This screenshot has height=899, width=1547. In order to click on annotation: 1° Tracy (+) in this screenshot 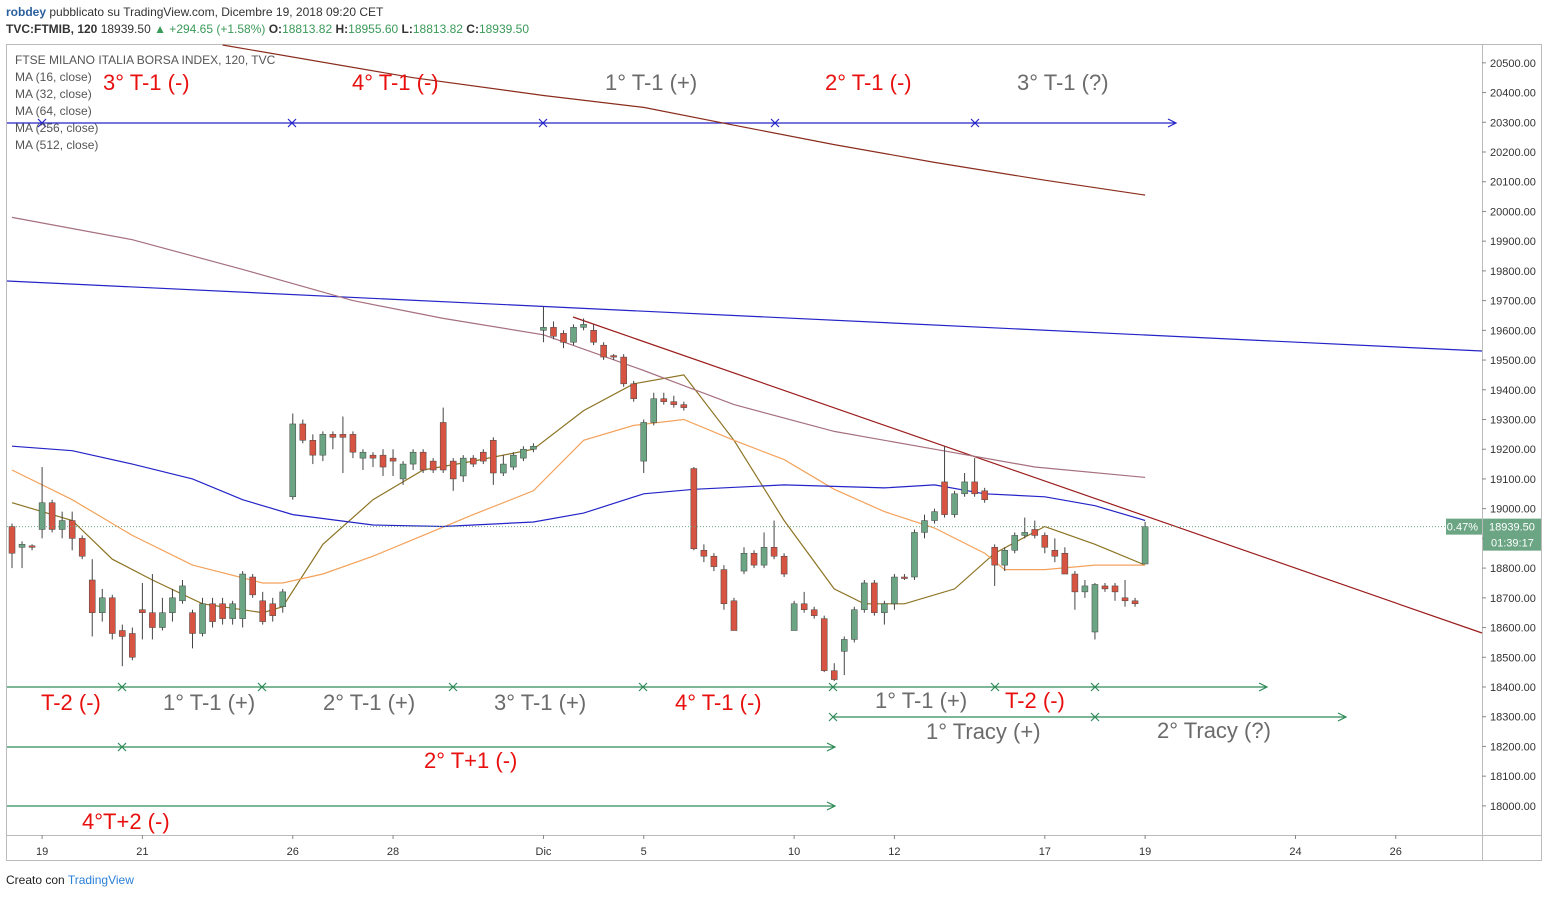, I will do `click(983, 731)`.